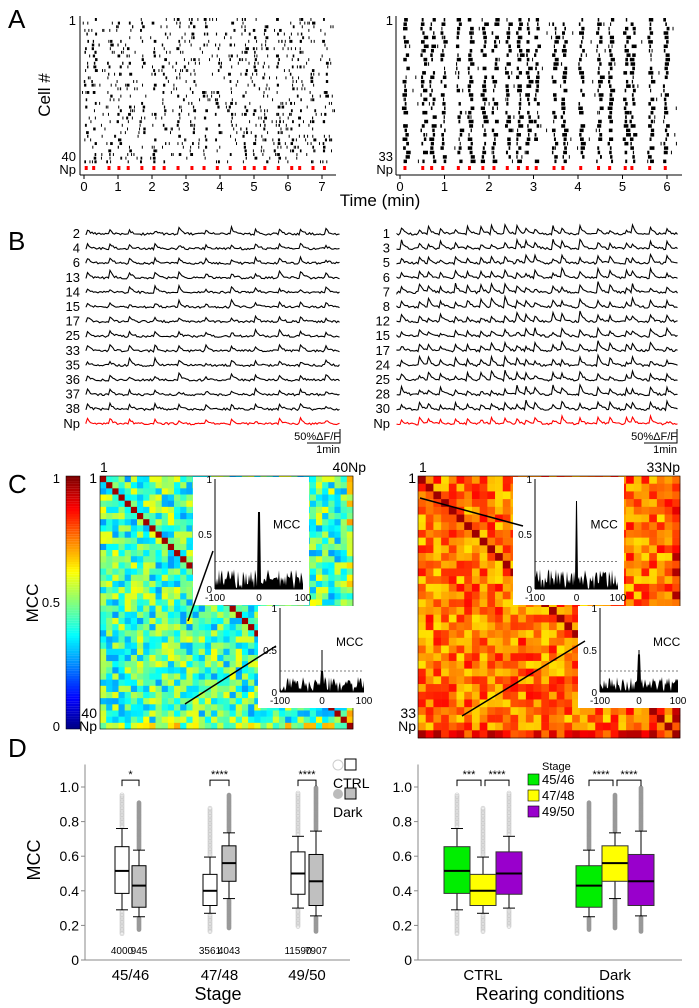  Describe the element at coordinates (389, 20) in the screenshot. I see `raster-right-first: 1` at that location.